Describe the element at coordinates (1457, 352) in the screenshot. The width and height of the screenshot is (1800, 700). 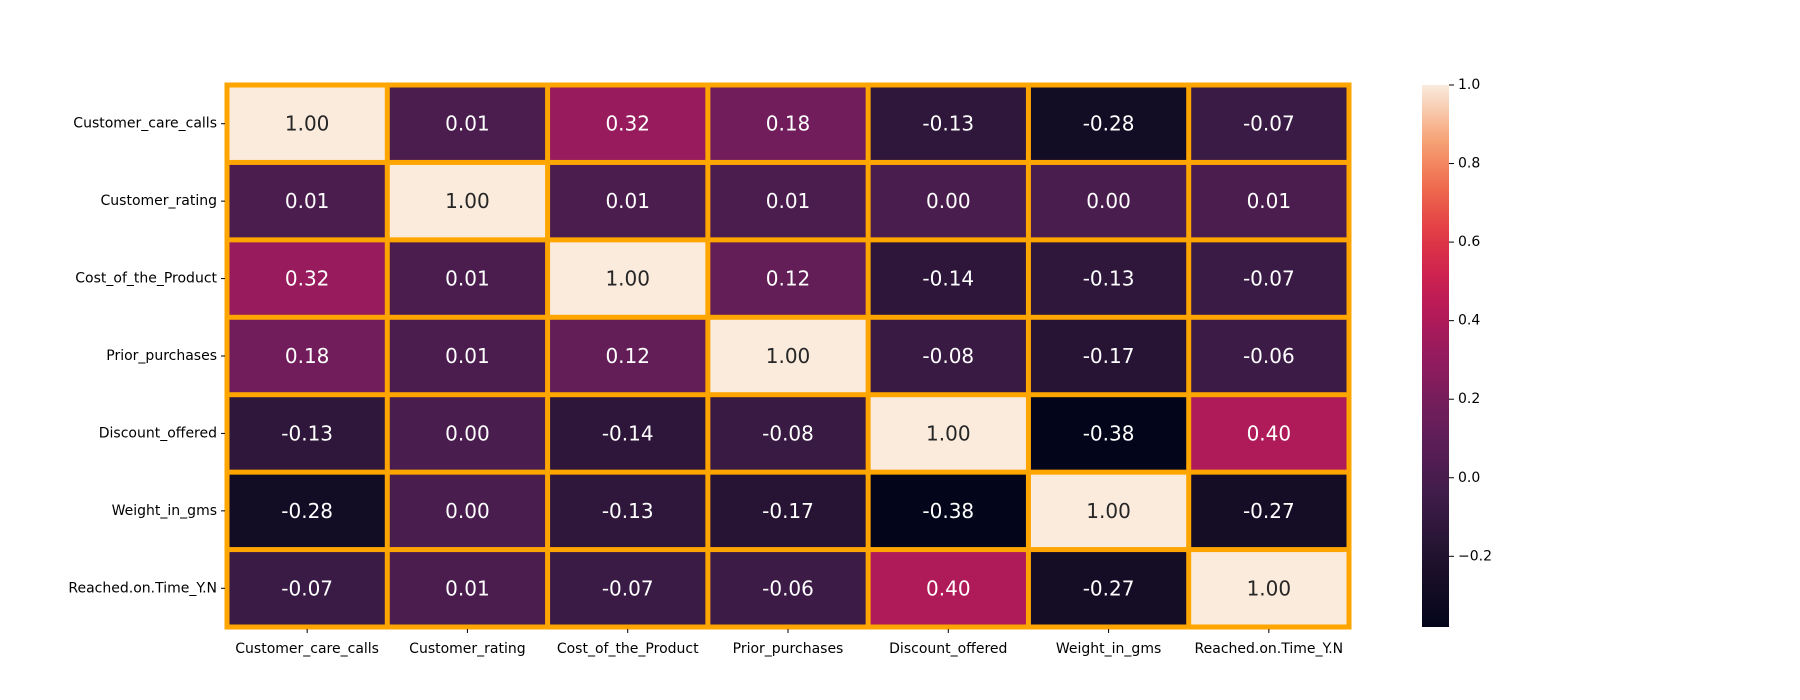
I see `colorbar: 1.0 0.8 0.6 0.4 0.2 0.0 −0.2` at that location.